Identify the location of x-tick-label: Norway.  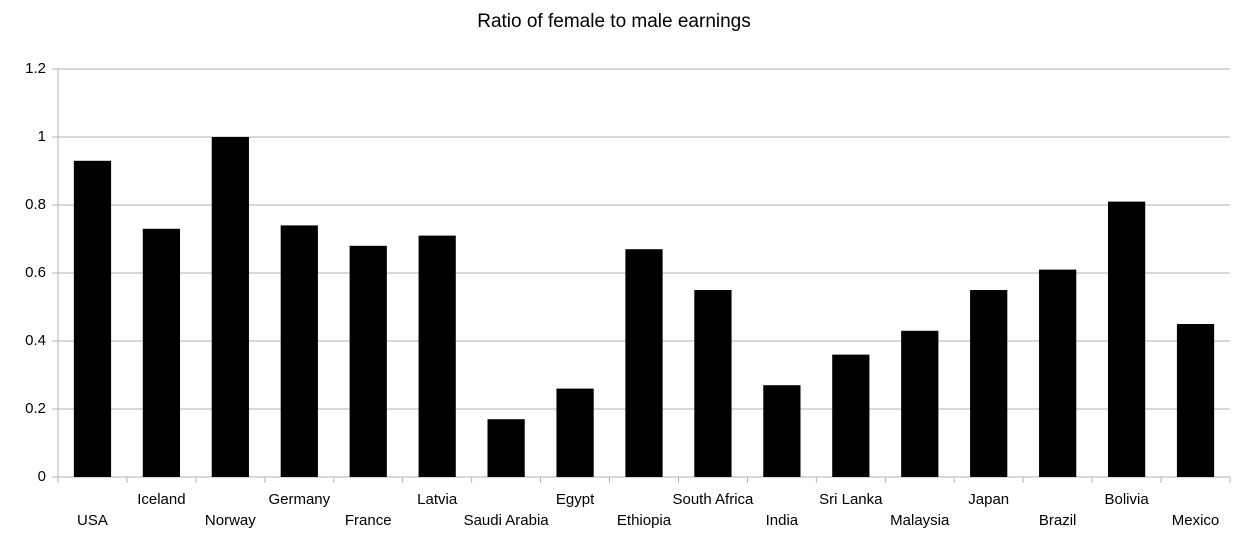
(230, 520).